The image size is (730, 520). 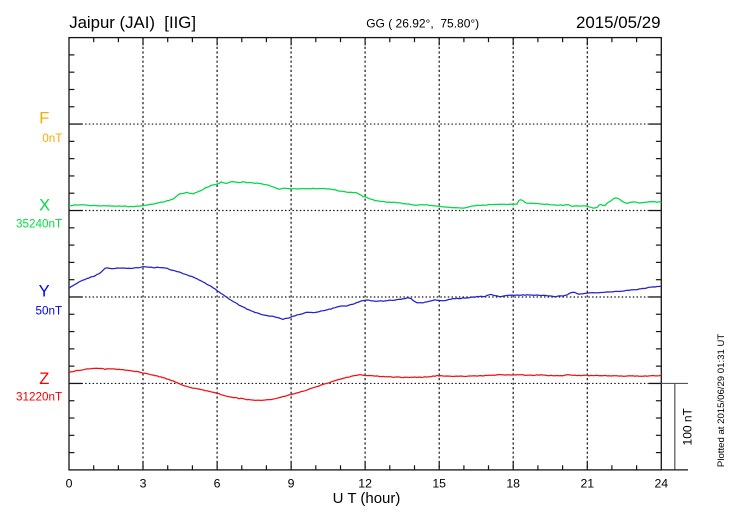 What do you see at coordinates (39, 224) in the screenshot?
I see `svg-text: 35240nT` at bounding box center [39, 224].